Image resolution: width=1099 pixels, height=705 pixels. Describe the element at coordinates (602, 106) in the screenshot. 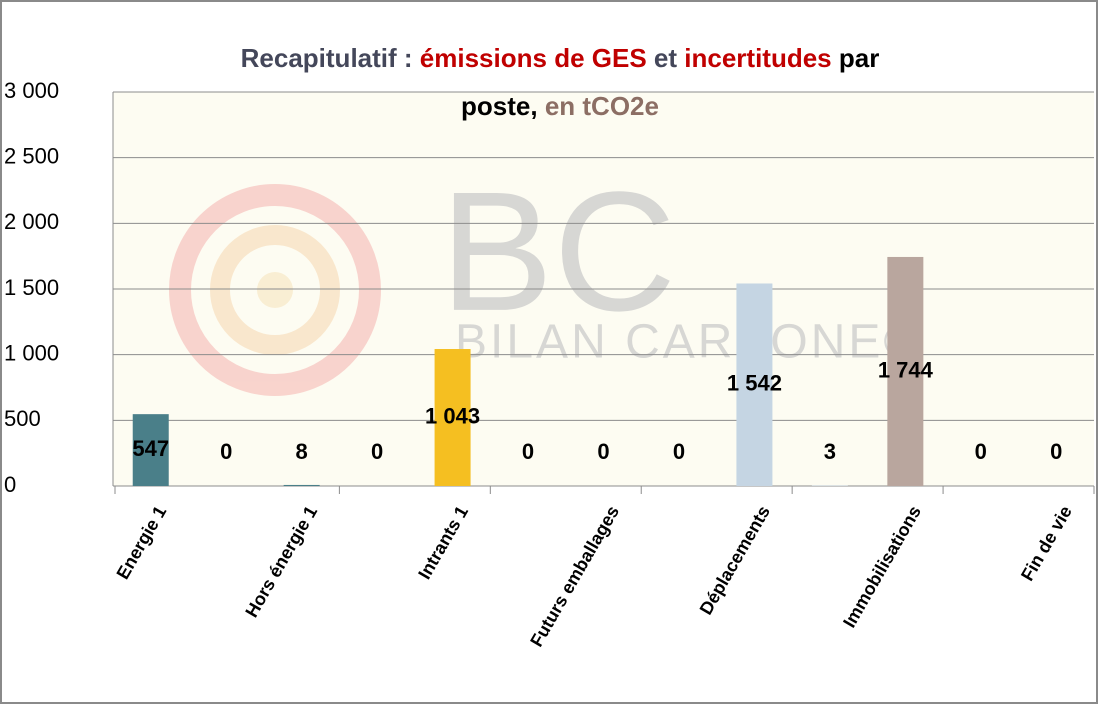

I see `title-segment: en tCO2e` at that location.